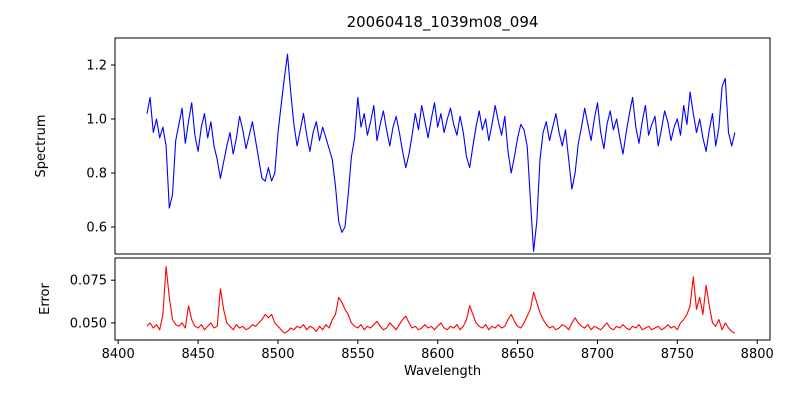 Image resolution: width=800 pixels, height=400 pixels. Describe the element at coordinates (517, 354) in the screenshot. I see `svg-text: 8650` at that location.